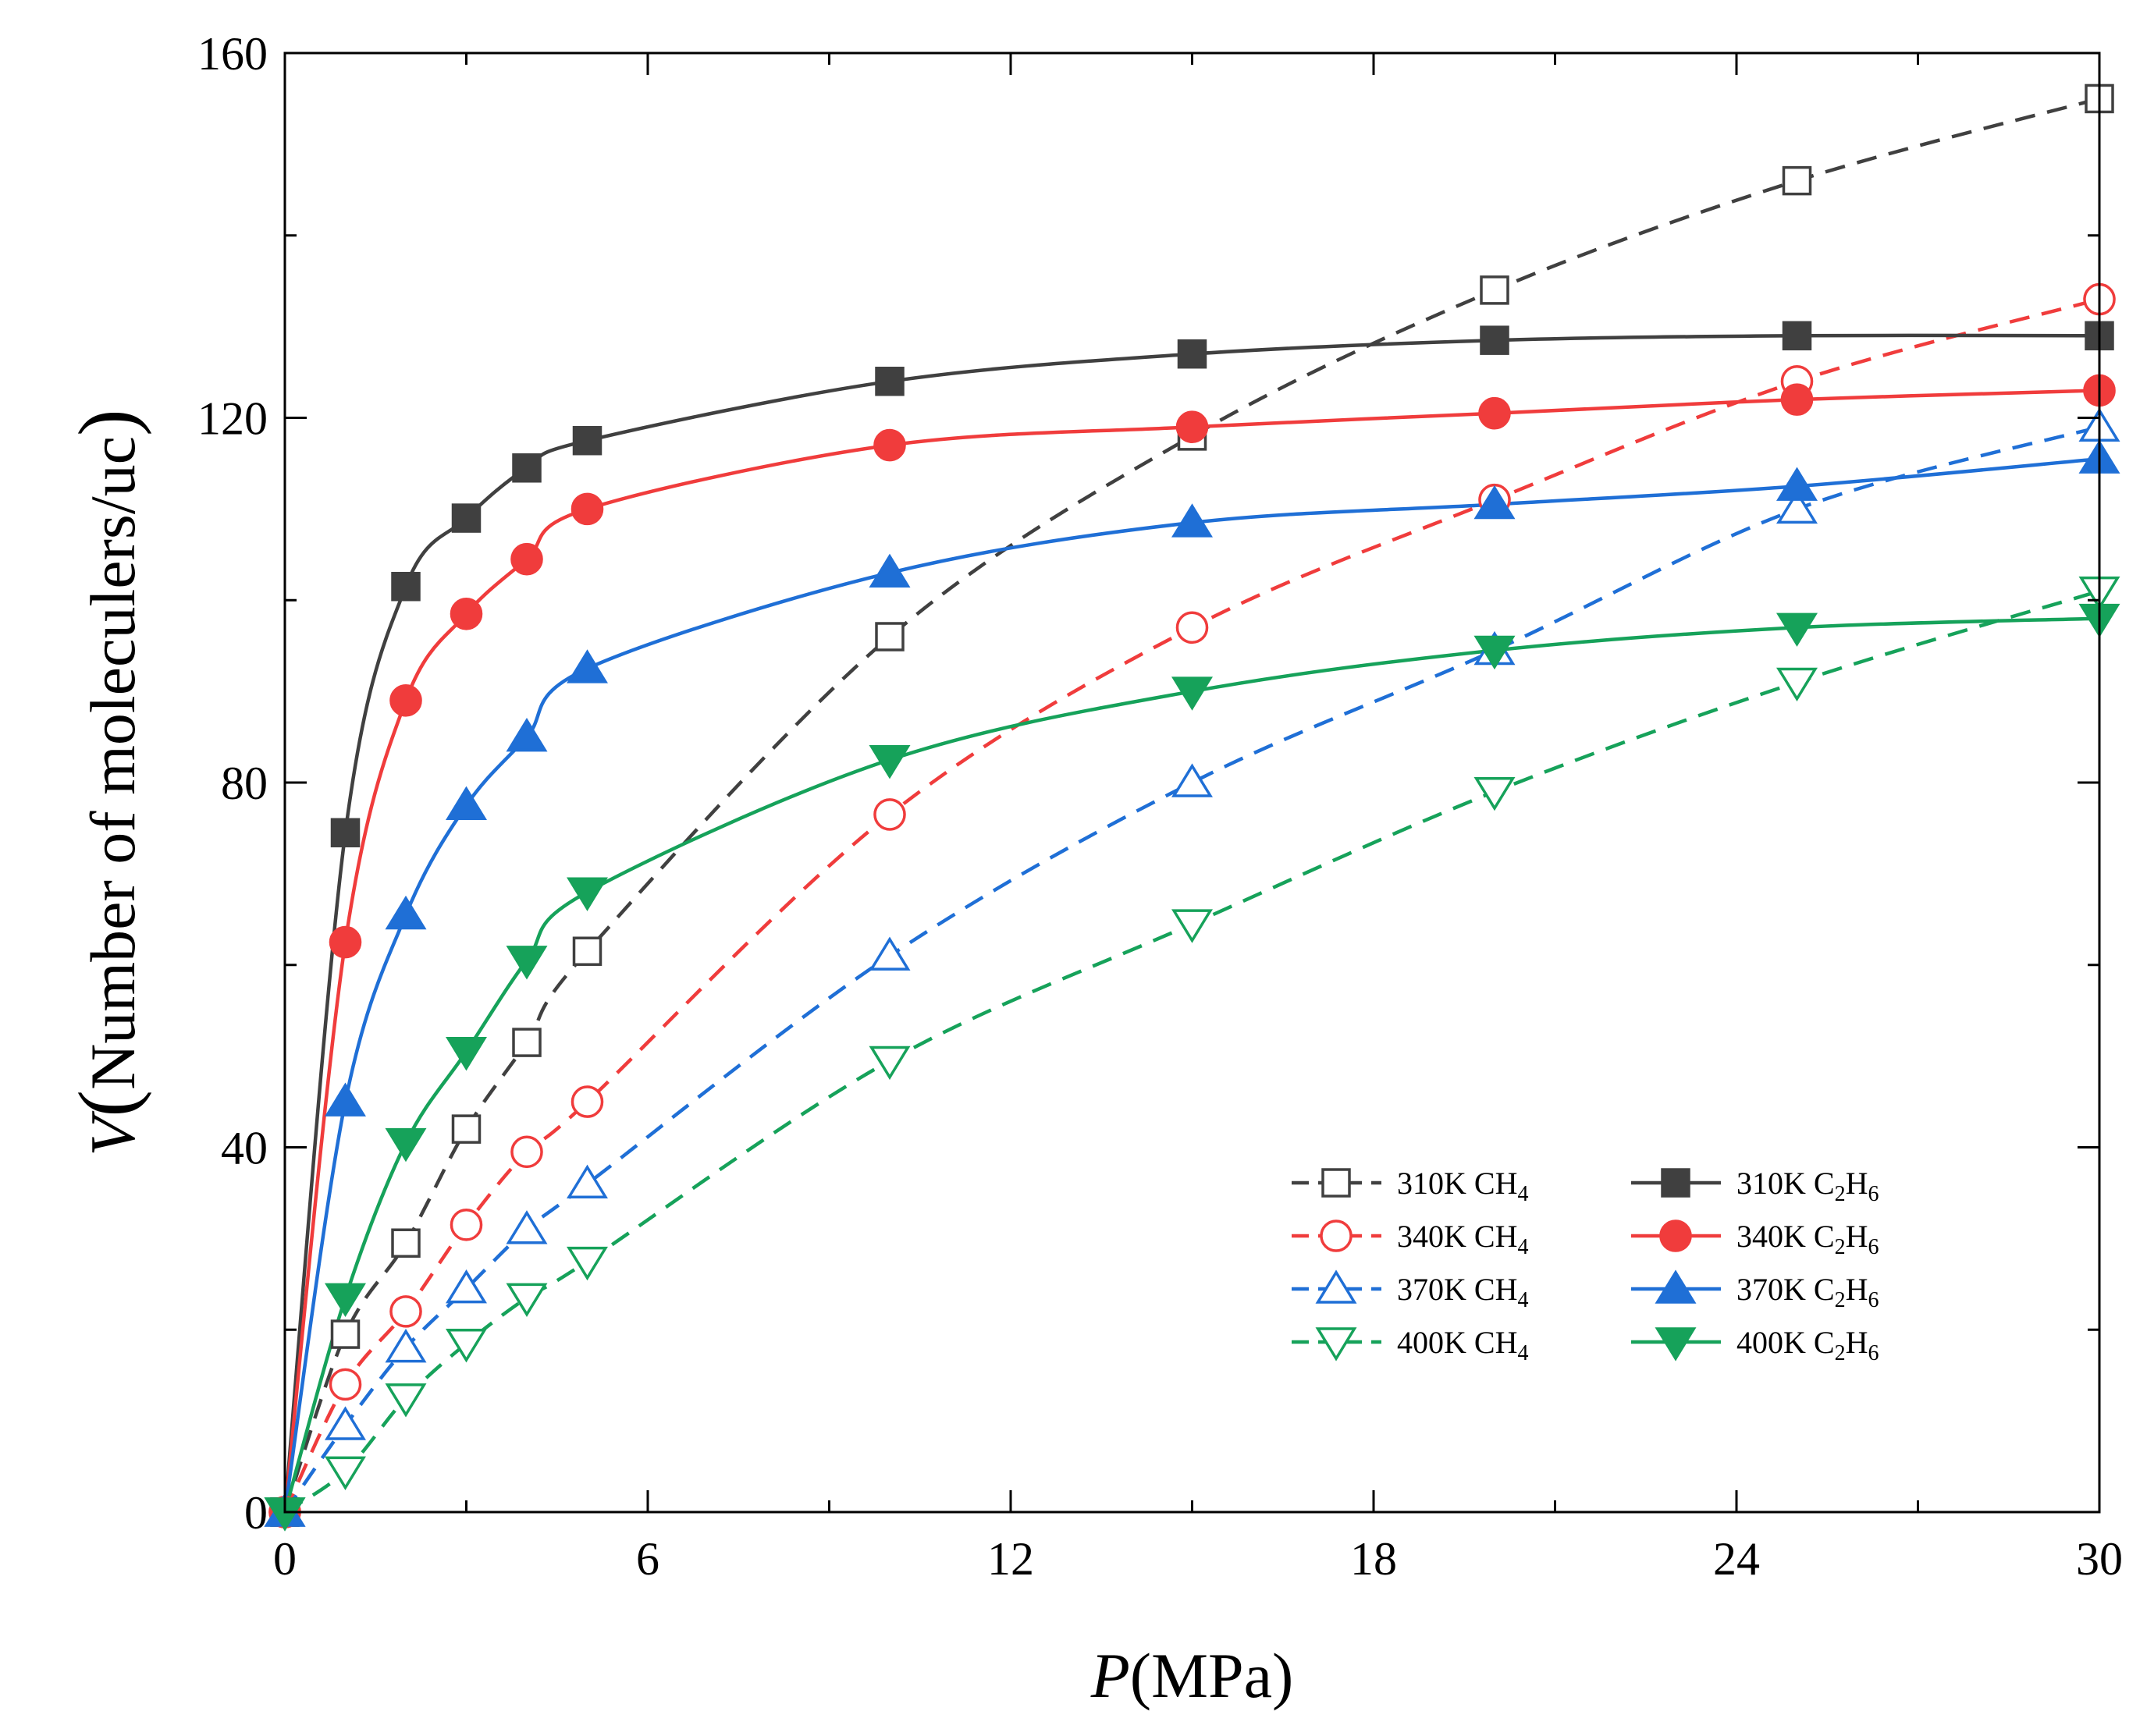  What do you see at coordinates (1212, 1675) in the screenshot?
I see `x-axis-title-unit: (MPa)` at bounding box center [1212, 1675].